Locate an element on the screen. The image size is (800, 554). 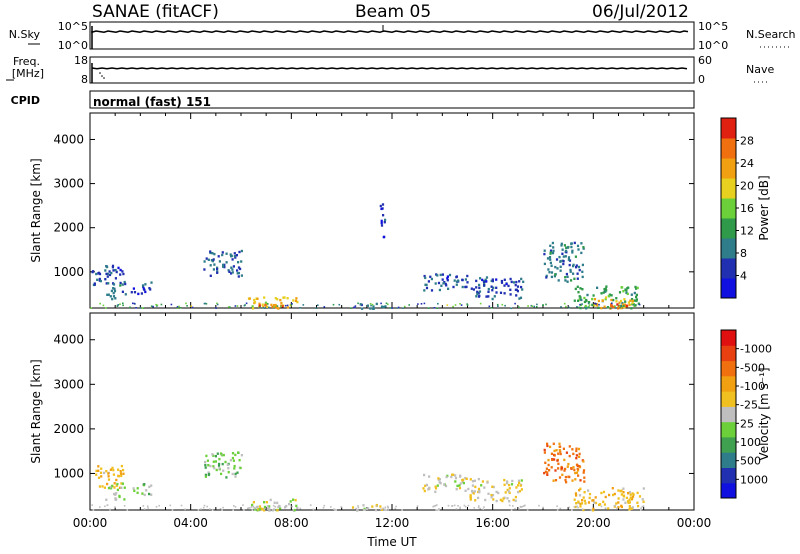
date-title: 06/Jul/2012 is located at coordinates (640, 12).